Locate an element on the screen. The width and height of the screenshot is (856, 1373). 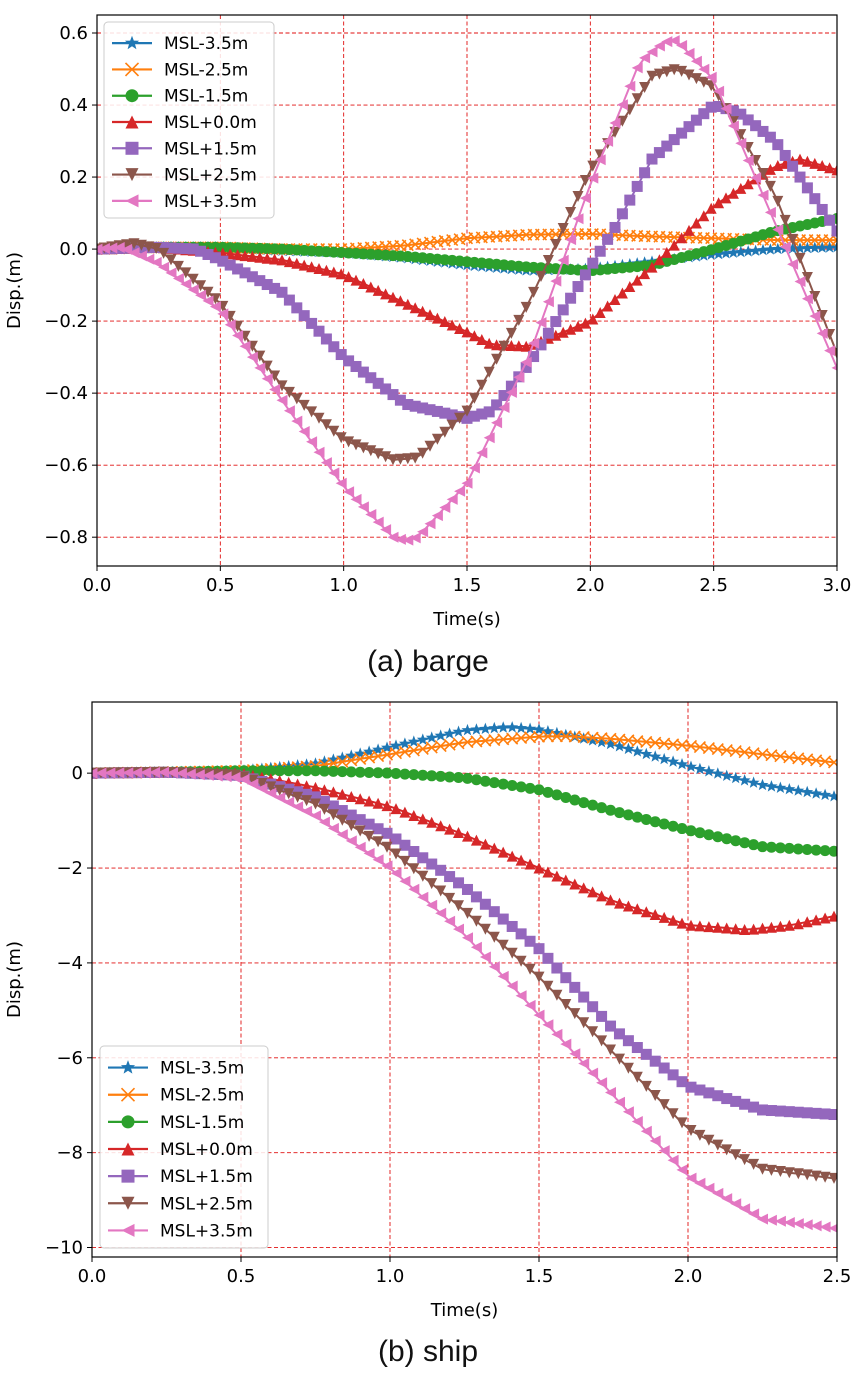
x-axis-label: Time(s) is located at coordinates (466, 619).